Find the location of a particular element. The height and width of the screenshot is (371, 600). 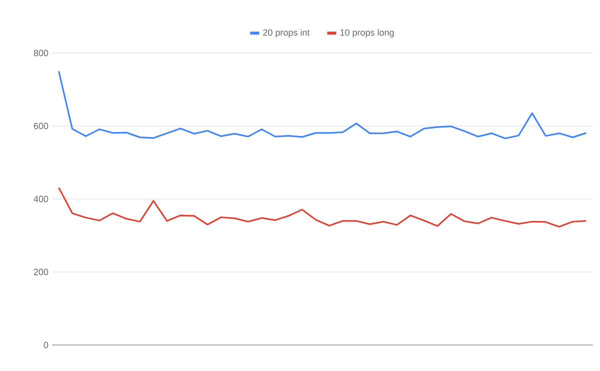

legend-label: 10 props long is located at coordinates (367, 33).